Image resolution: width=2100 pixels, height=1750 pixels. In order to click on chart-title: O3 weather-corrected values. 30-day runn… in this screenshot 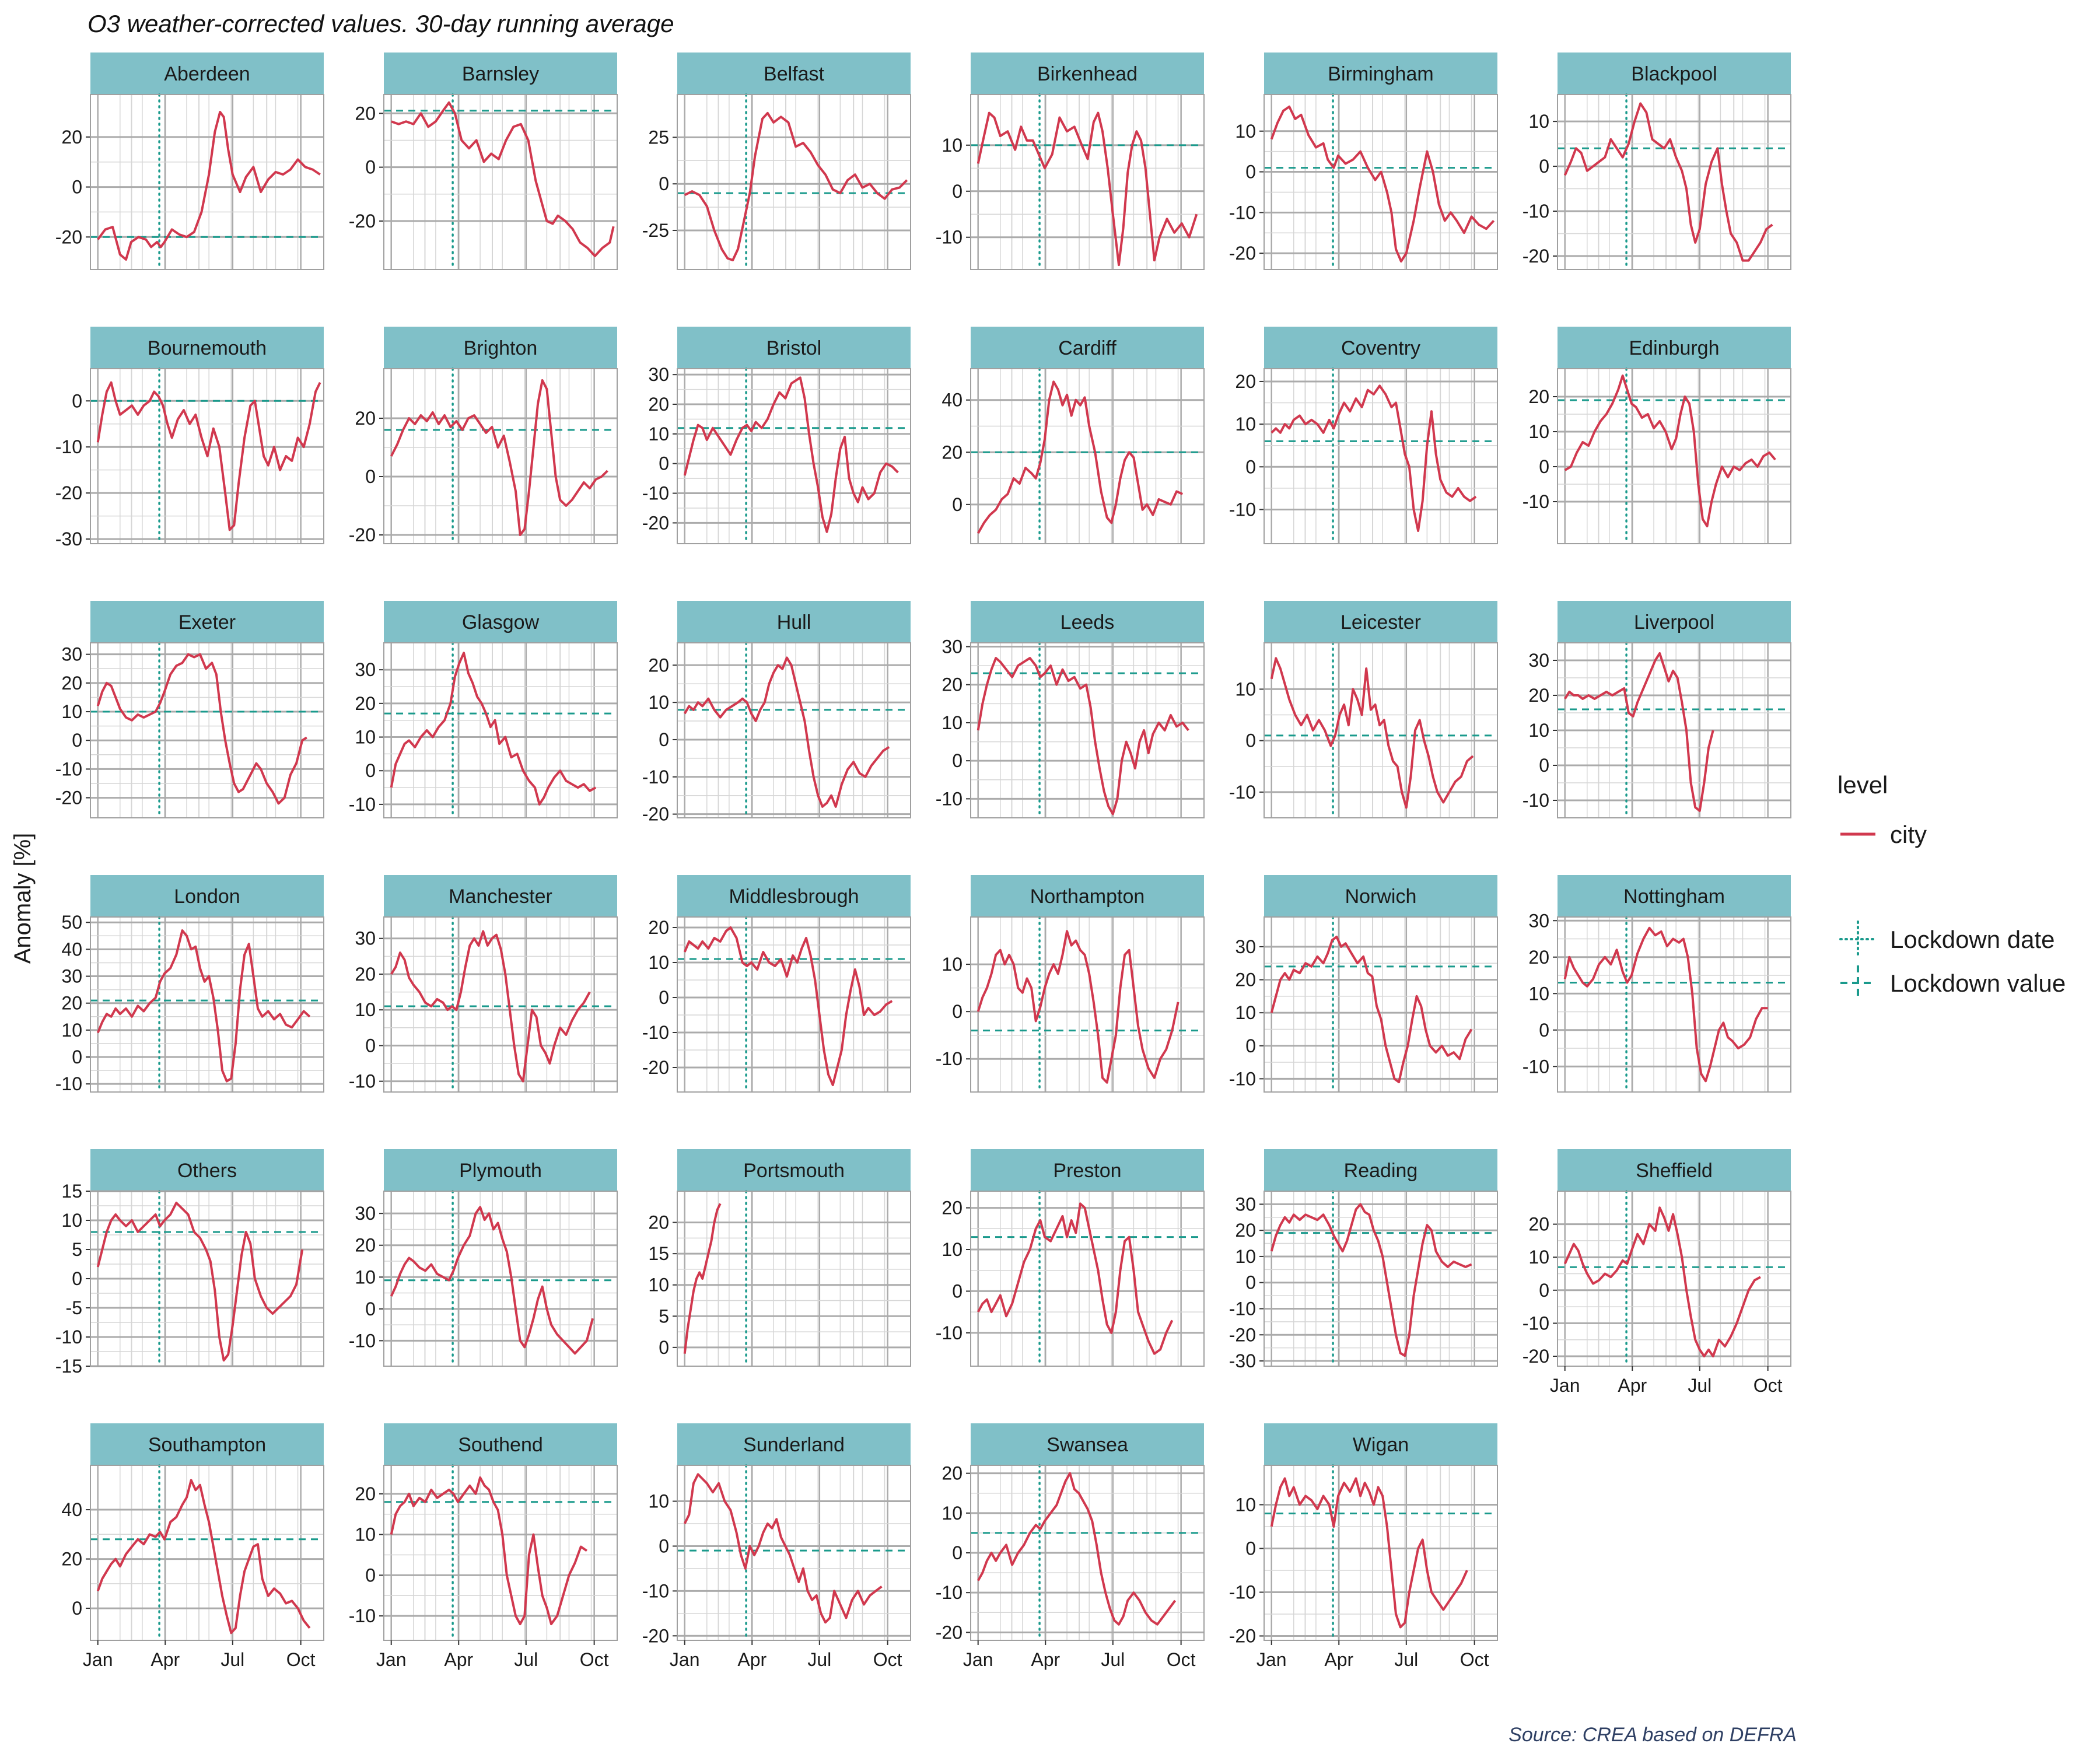, I will do `click(381, 23)`.